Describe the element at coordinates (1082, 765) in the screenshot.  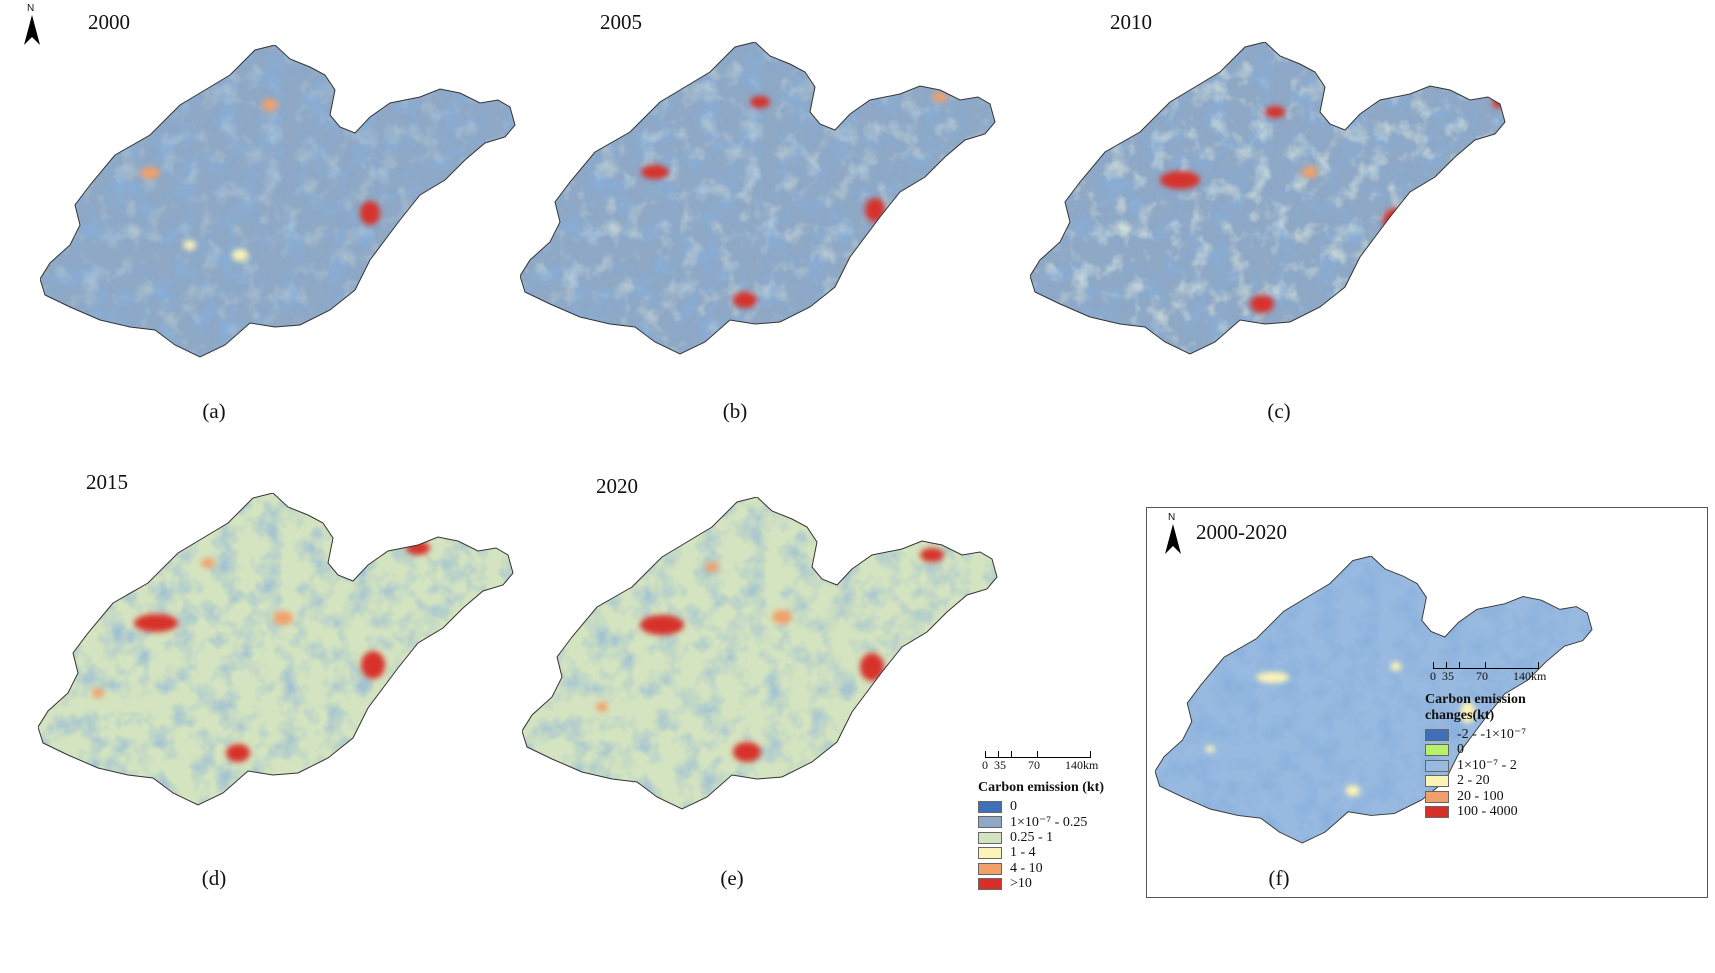
I see `scale-label-140: 140km` at that location.